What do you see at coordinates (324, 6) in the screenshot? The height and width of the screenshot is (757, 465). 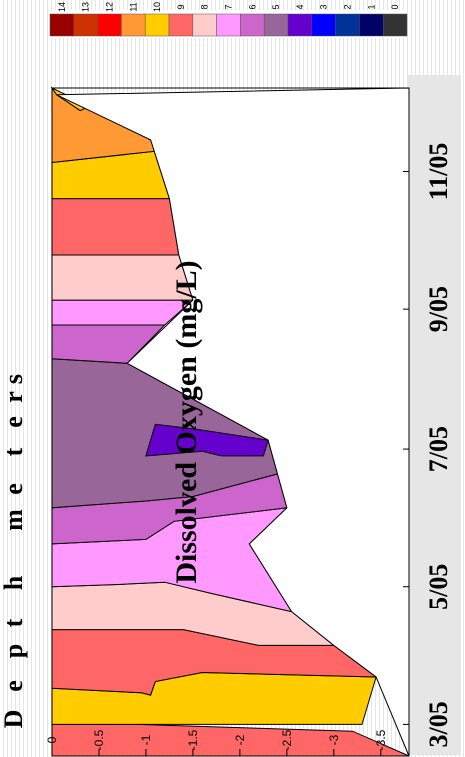 I see `colorbar-label: 3` at bounding box center [324, 6].